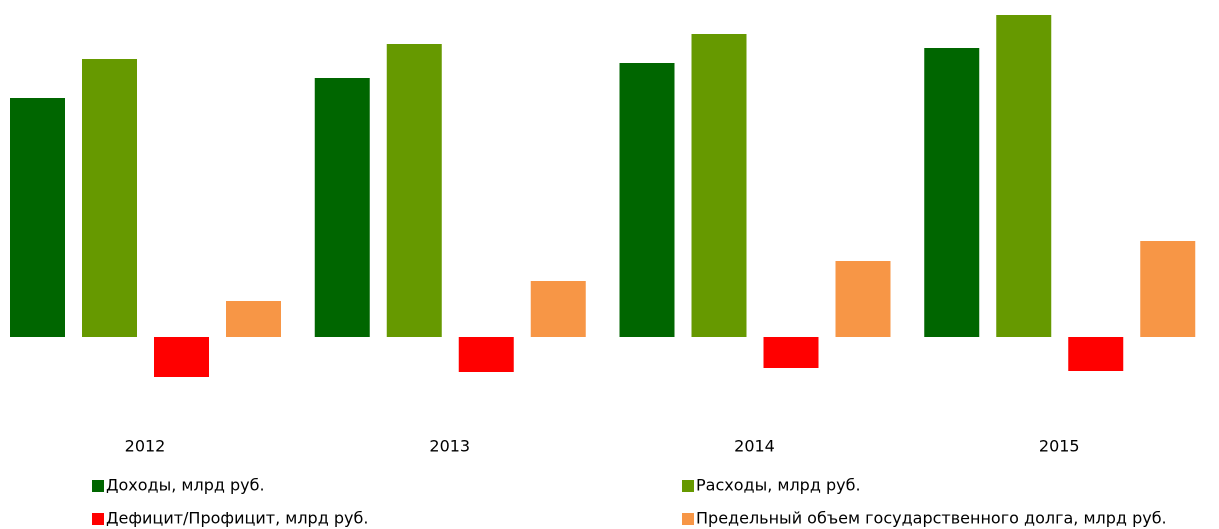  What do you see at coordinates (449, 446) in the screenshot?
I see `x-tick-label: 2013` at bounding box center [449, 446].